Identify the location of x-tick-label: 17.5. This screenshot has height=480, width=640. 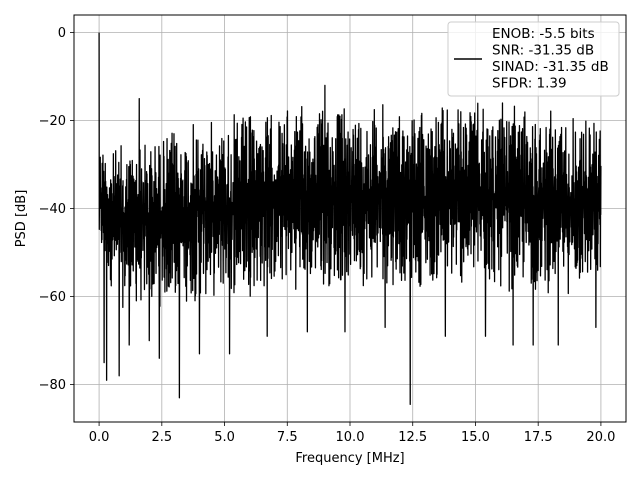
(538, 437).